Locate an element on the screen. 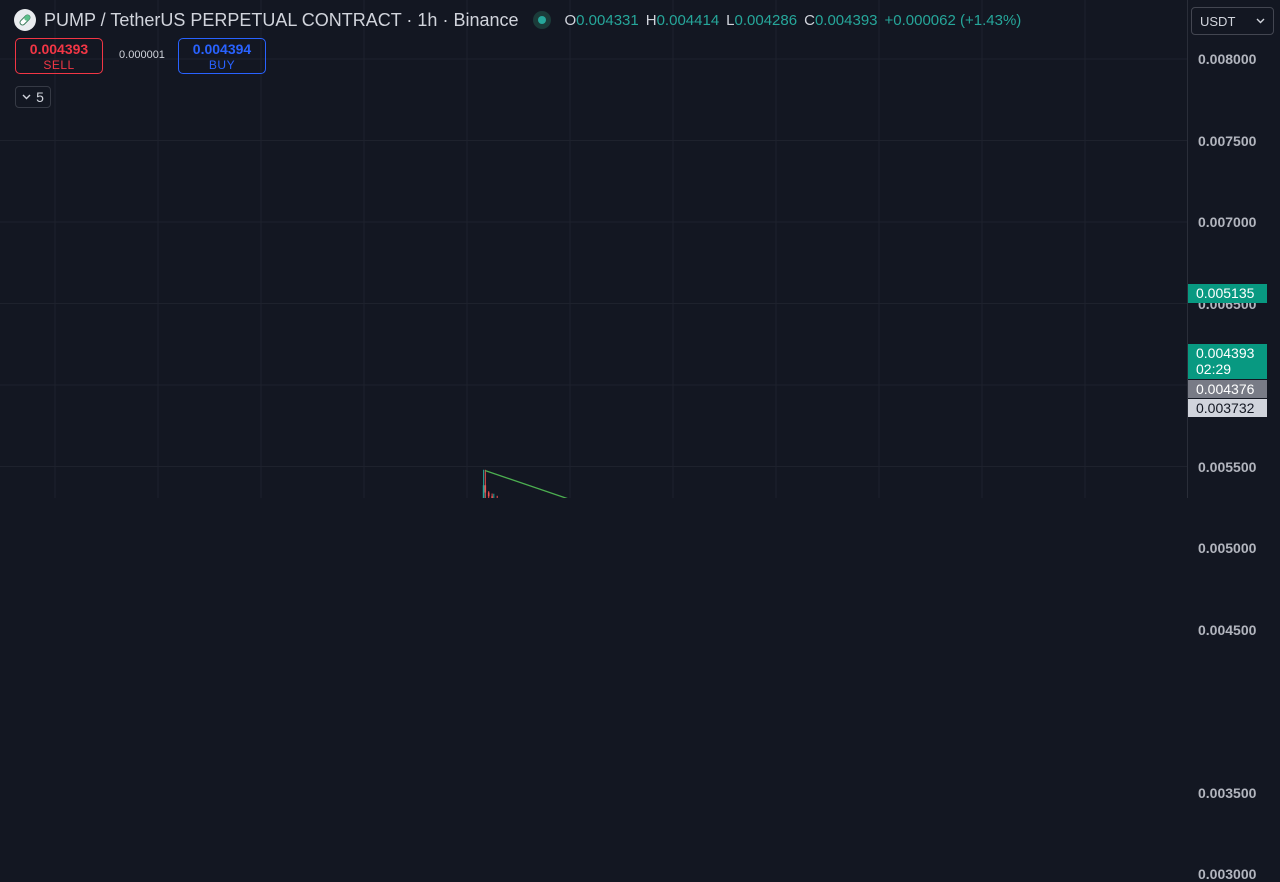  trendlines is located at coordinates (526, 483).